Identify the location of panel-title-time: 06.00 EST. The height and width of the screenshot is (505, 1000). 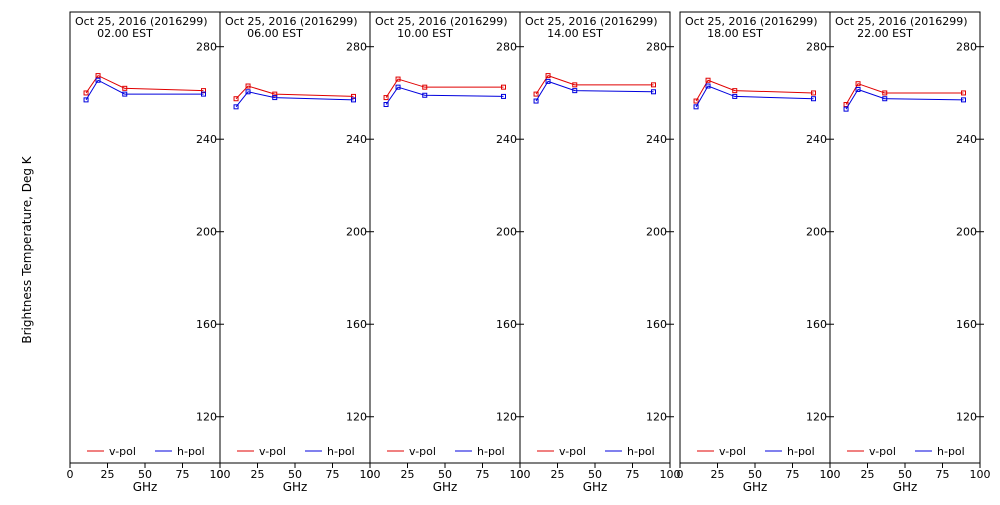
(275, 33).